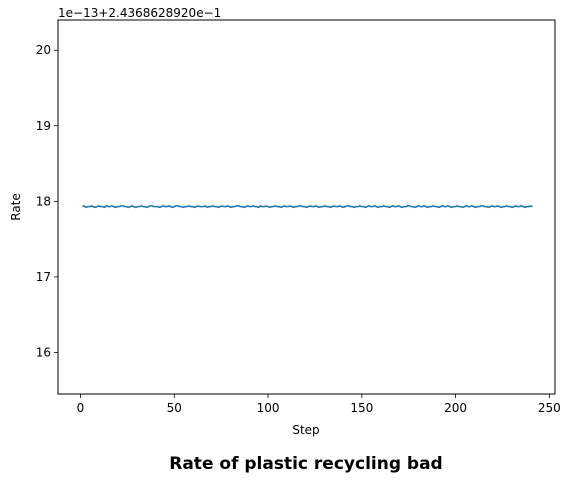 The width and height of the screenshot is (570, 481). Describe the element at coordinates (43, 277) in the screenshot. I see `y-tick-label: 17` at that location.